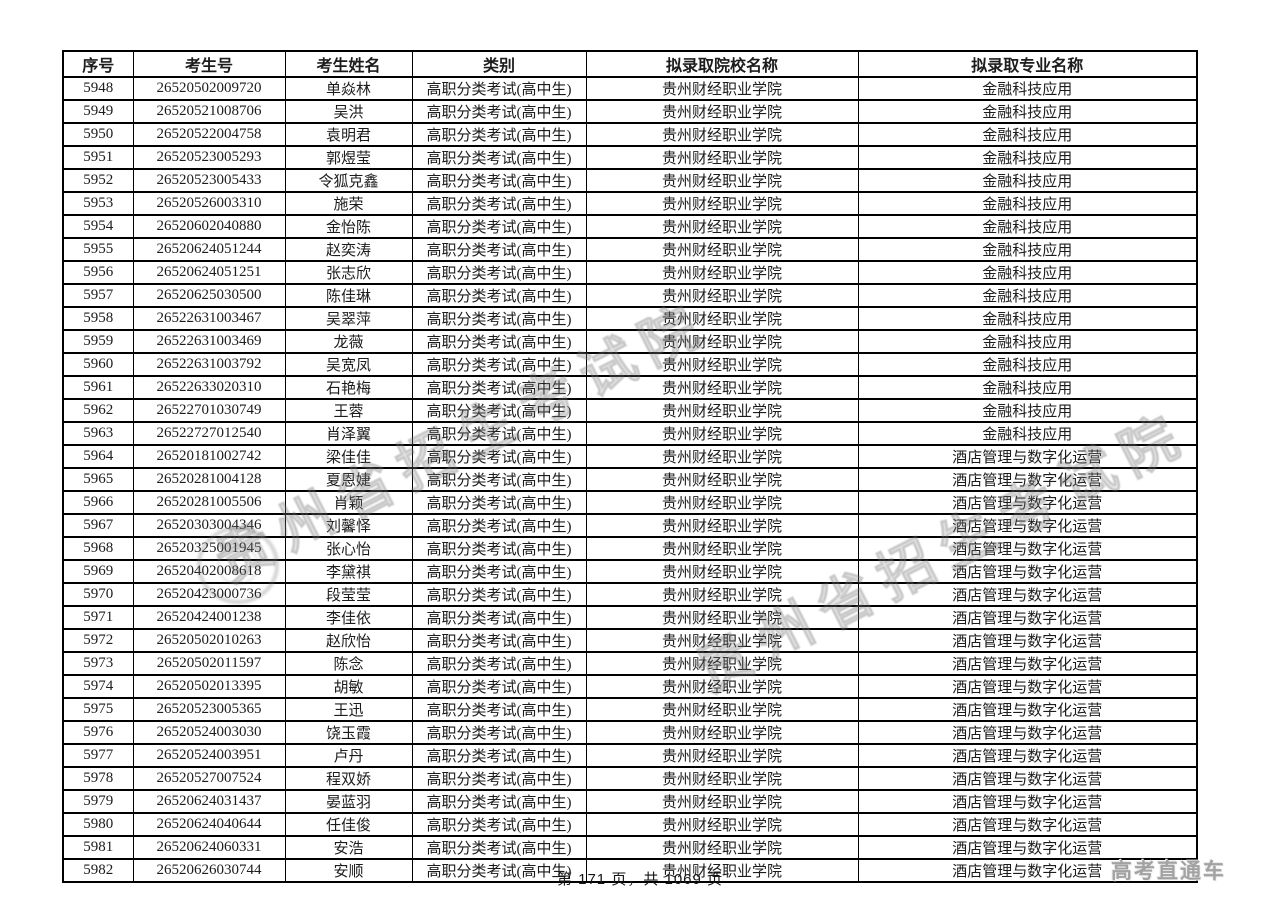  What do you see at coordinates (348, 180) in the screenshot?
I see `cell-name: 令狐克鑫` at bounding box center [348, 180].